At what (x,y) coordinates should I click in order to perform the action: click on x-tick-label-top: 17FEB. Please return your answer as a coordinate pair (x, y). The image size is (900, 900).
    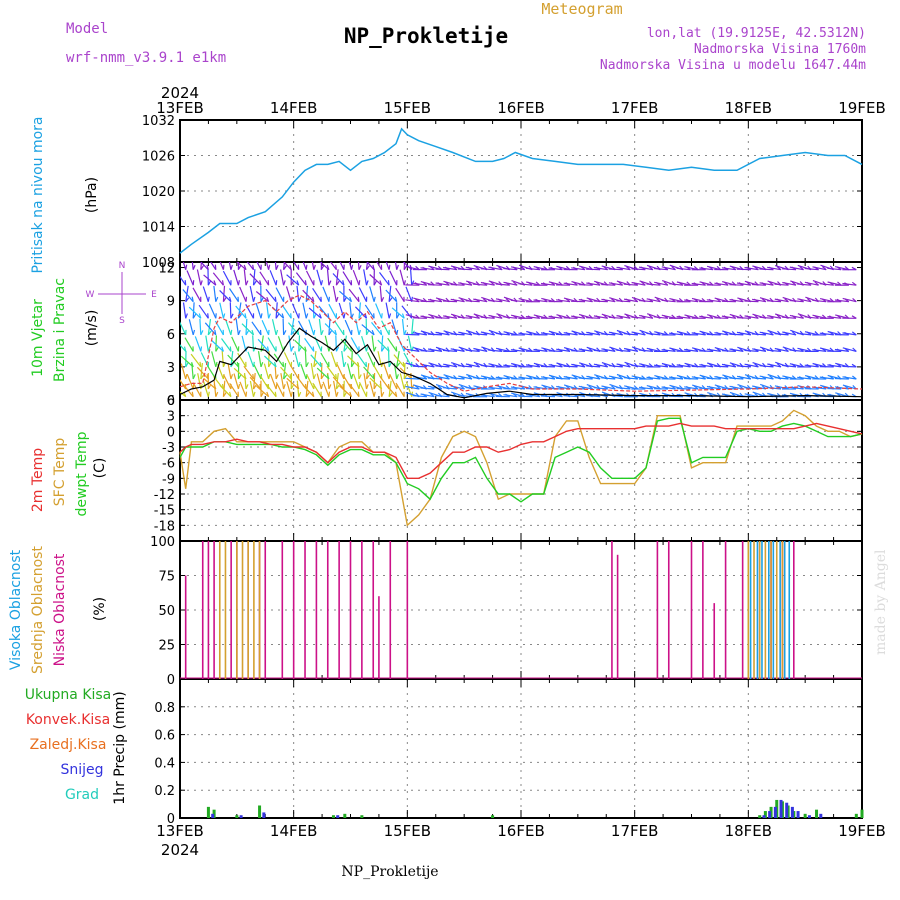
    Looking at the image, I should click on (634, 108).